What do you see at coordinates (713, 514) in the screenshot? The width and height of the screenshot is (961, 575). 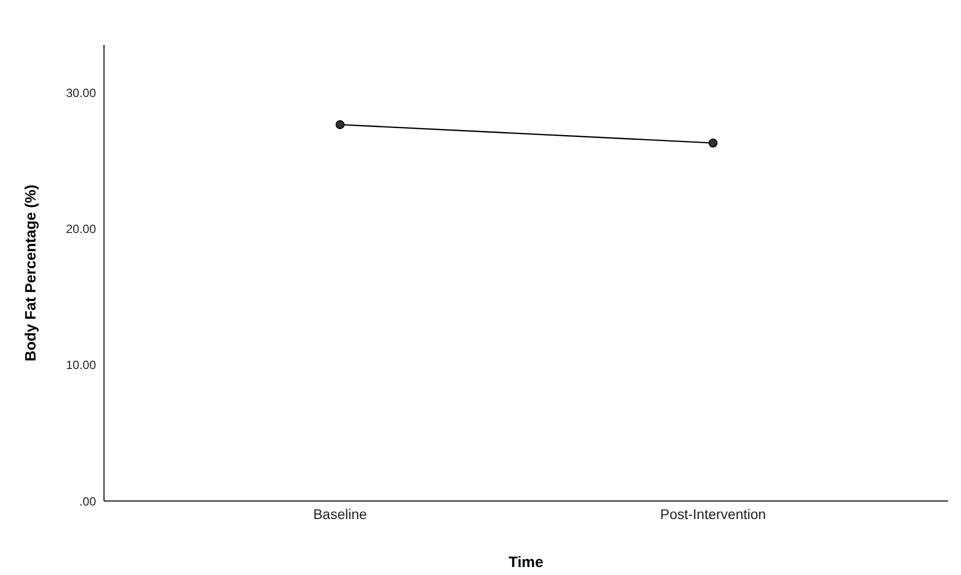 I see `x-tick-label: Post-Intervention` at bounding box center [713, 514].